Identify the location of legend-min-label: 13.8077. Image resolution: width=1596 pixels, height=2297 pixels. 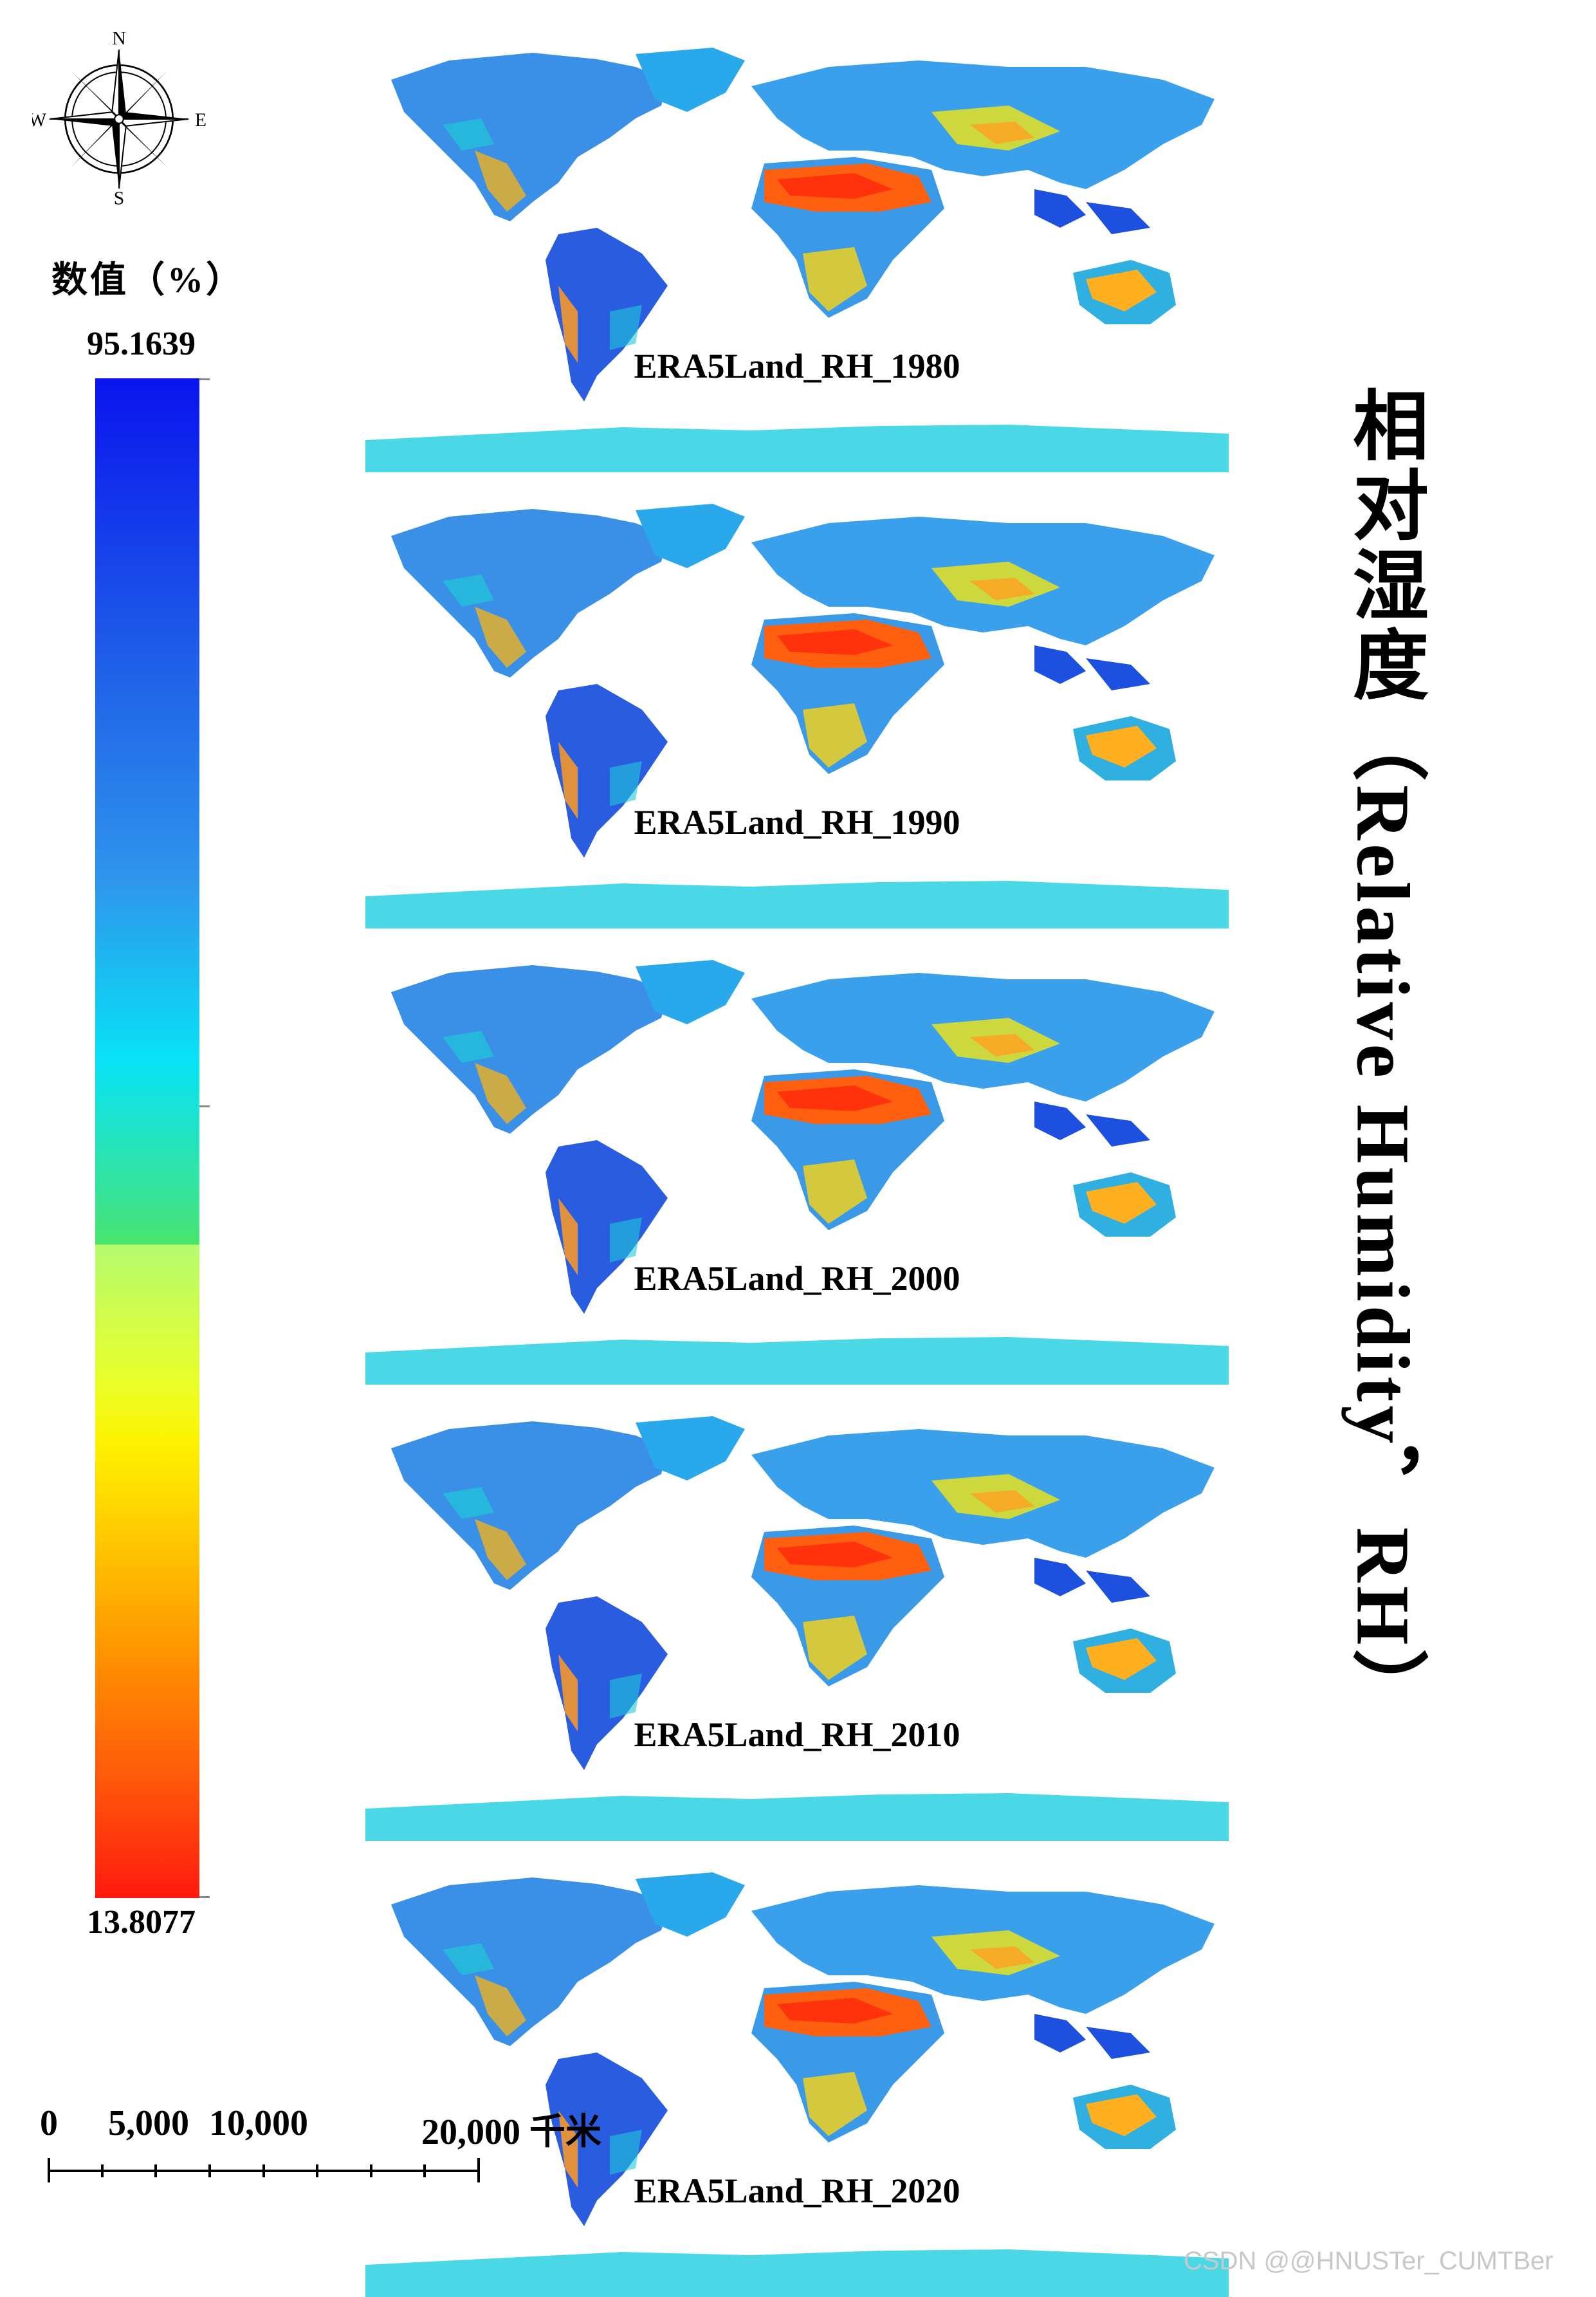
(141, 1923).